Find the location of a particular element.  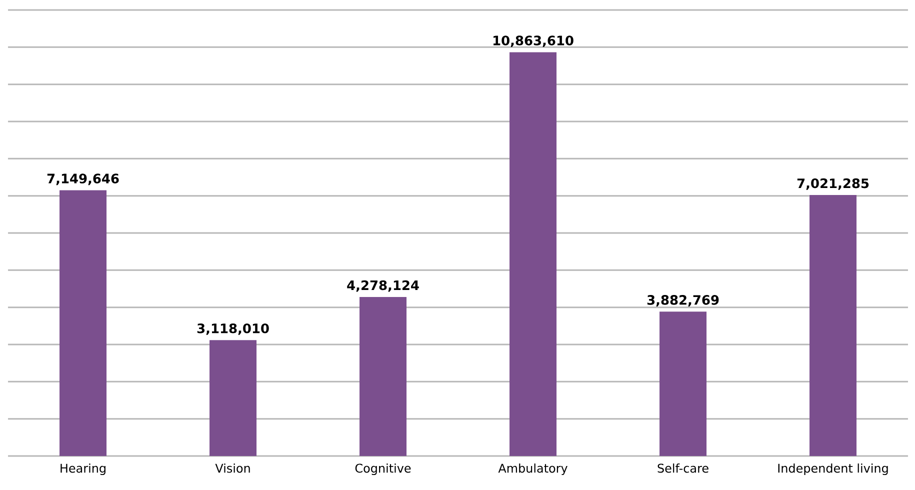

x-tick-label: Ambulatory is located at coordinates (533, 469).